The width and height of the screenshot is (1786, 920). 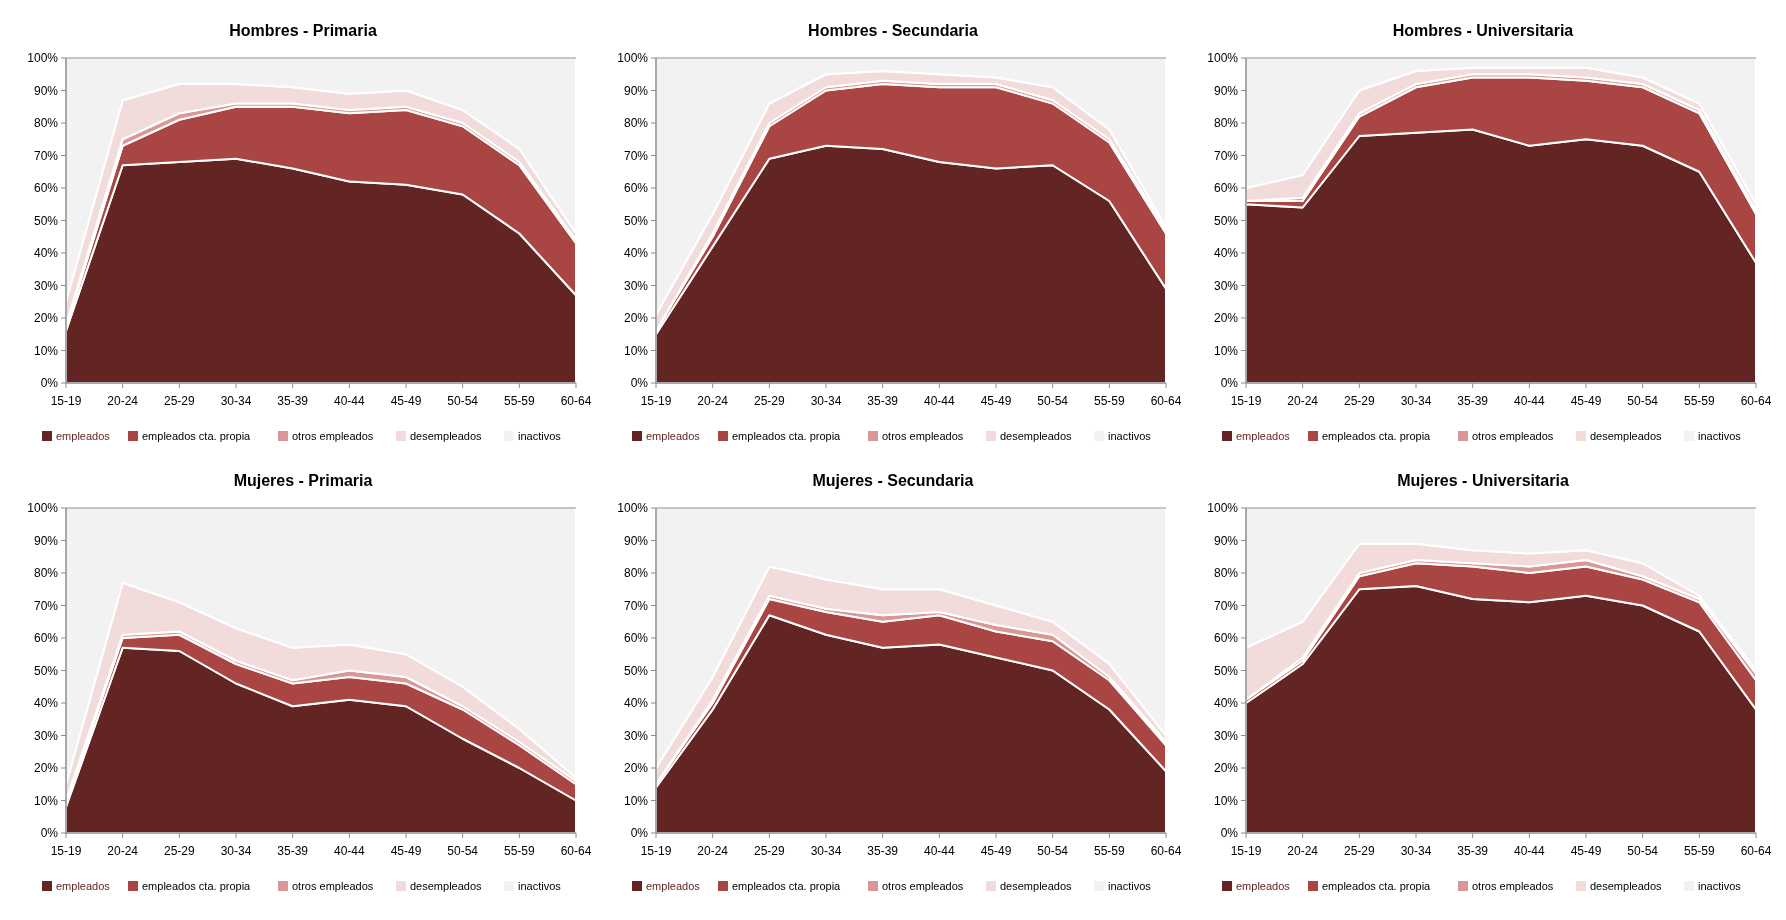 I want to click on legend-label: empleados, so click(x=83, y=885).